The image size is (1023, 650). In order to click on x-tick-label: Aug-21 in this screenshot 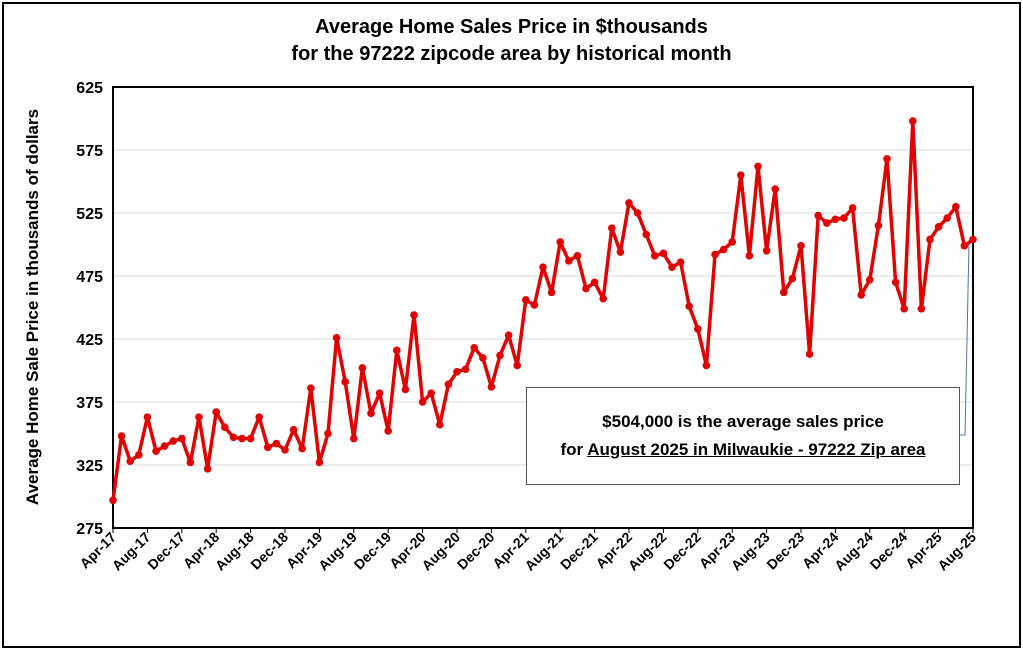, I will do `click(543, 551)`.